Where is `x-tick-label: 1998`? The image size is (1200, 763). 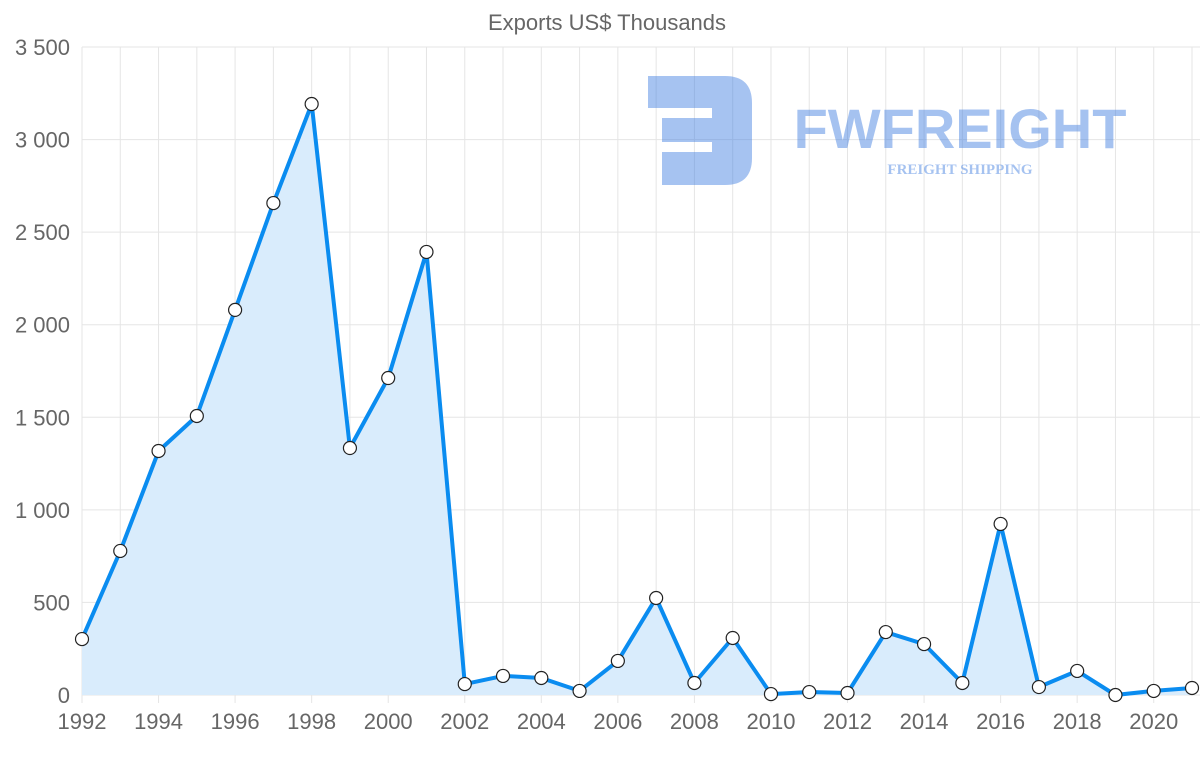
x-tick-label: 1998 is located at coordinates (311, 721).